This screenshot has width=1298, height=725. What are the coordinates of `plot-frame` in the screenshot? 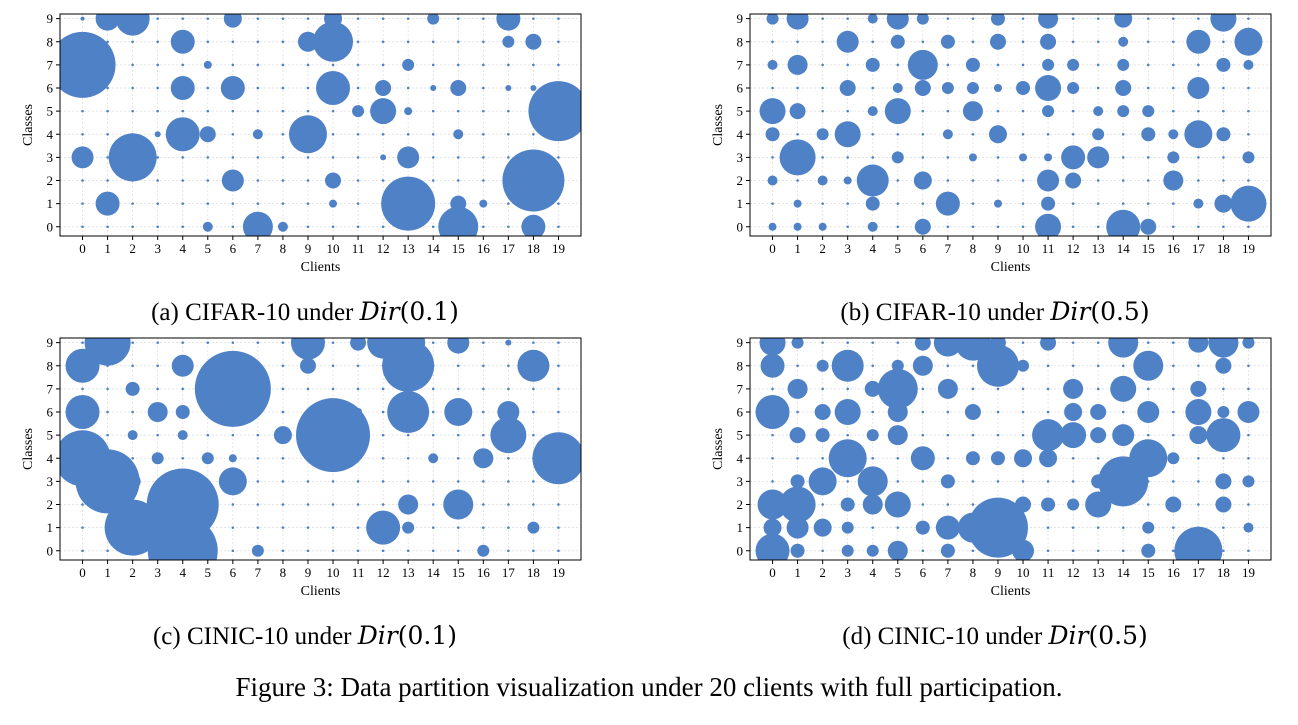 It's located at (320, 449).